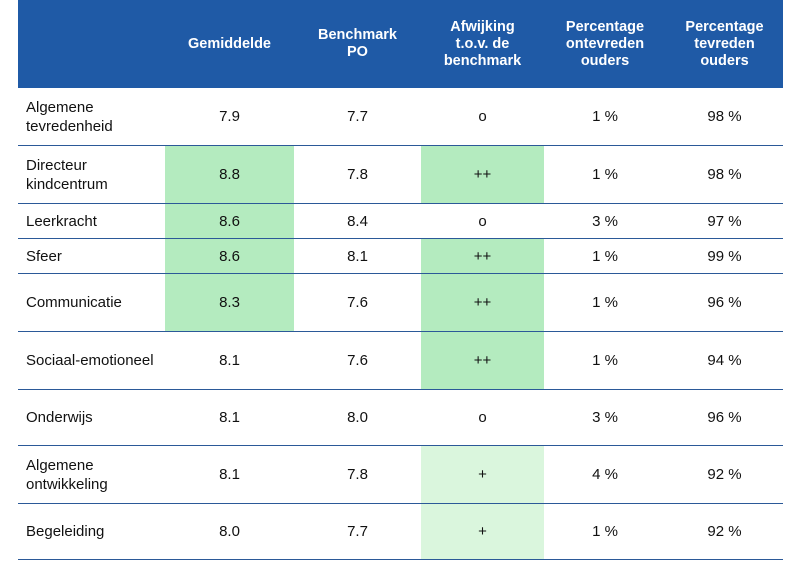 The image size is (786, 582). I want to click on header-percentage-ontevreden: Percentage ontevreden ouders, so click(605, 43).